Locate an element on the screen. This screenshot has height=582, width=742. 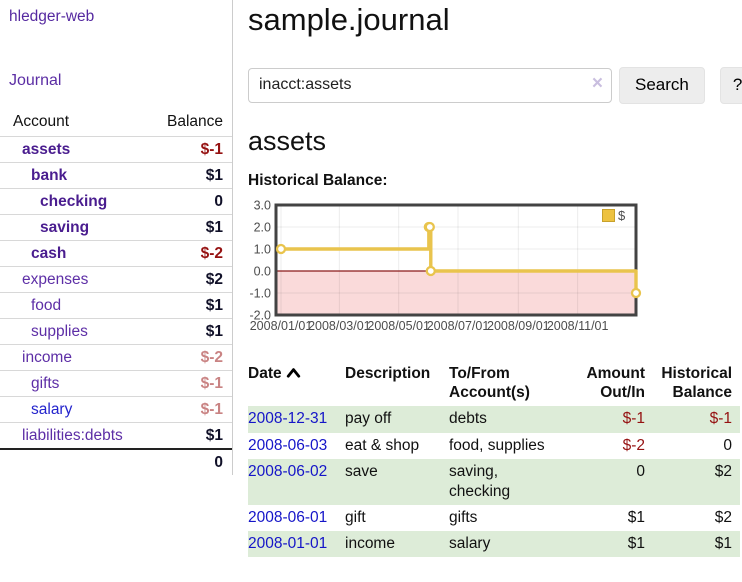
transaction-date-link: 2008-06-02 is located at coordinates (288, 471).